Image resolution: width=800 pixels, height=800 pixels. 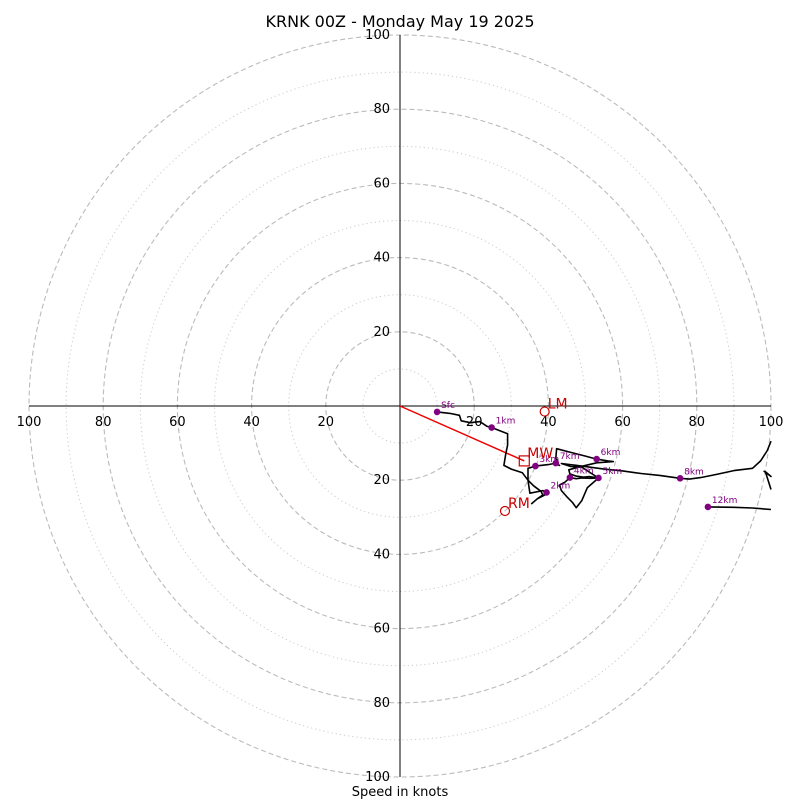 What do you see at coordinates (570, 457) in the screenshot?
I see `height-marker-label: 7km` at bounding box center [570, 457].